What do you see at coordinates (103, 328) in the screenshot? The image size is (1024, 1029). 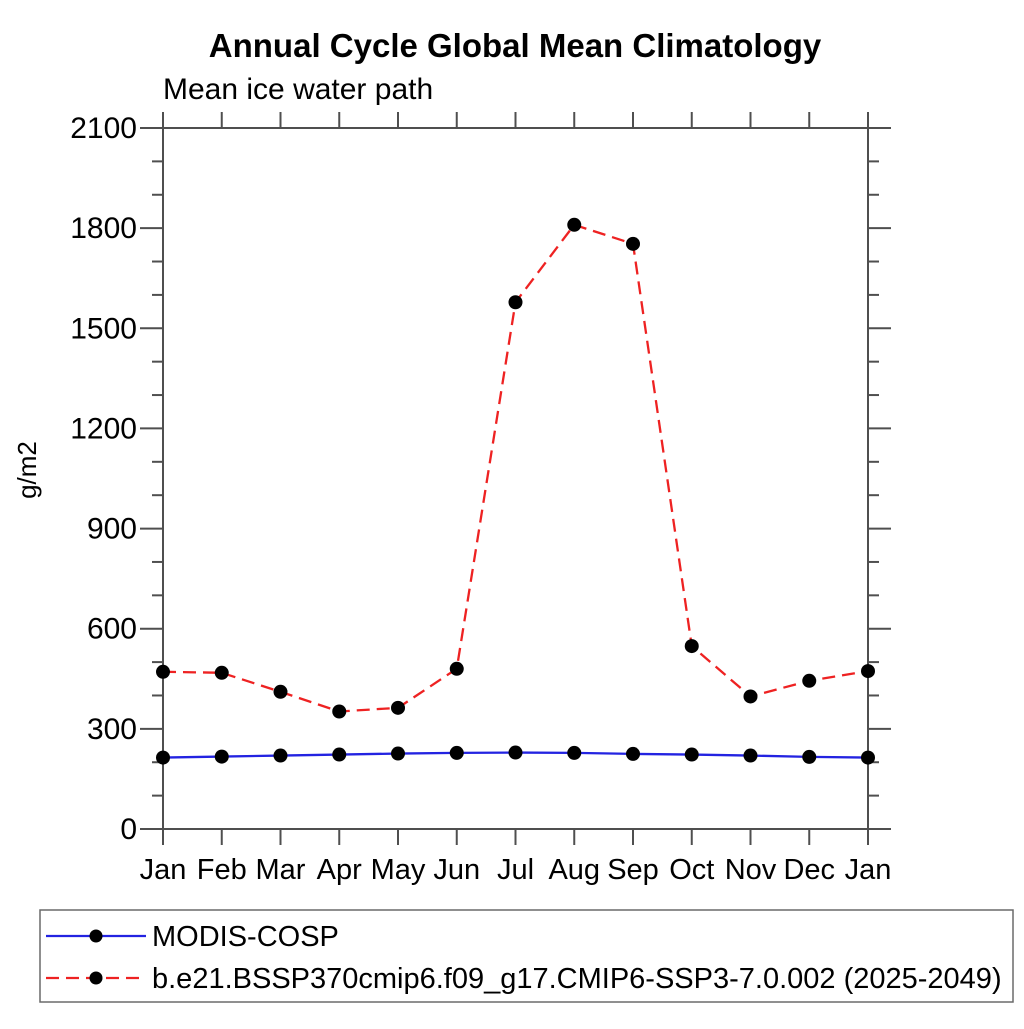 I see `y-tick-label: 1500` at bounding box center [103, 328].